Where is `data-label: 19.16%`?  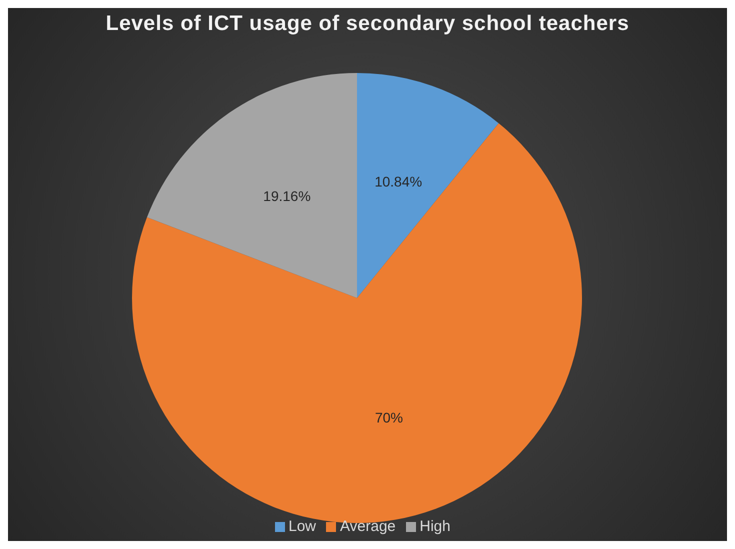 data-label: 19.16% is located at coordinates (287, 196).